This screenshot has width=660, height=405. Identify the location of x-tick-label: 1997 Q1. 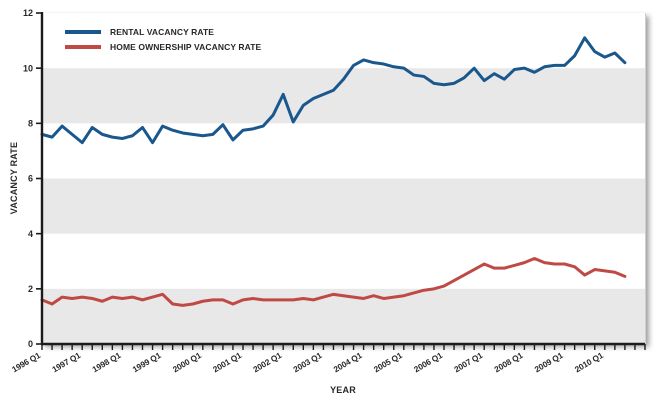
(66, 362).